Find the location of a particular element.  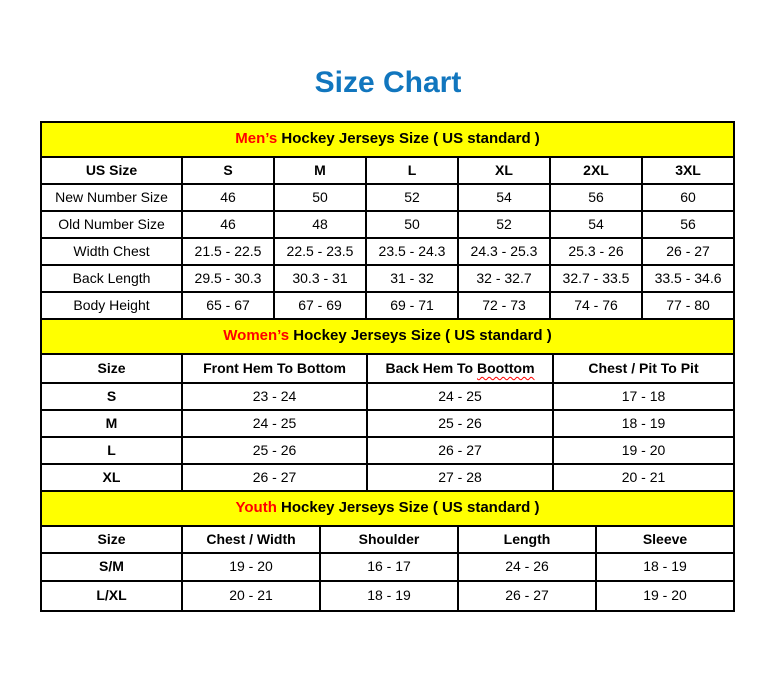

youth-section-title-accent: Youth is located at coordinates (256, 508).